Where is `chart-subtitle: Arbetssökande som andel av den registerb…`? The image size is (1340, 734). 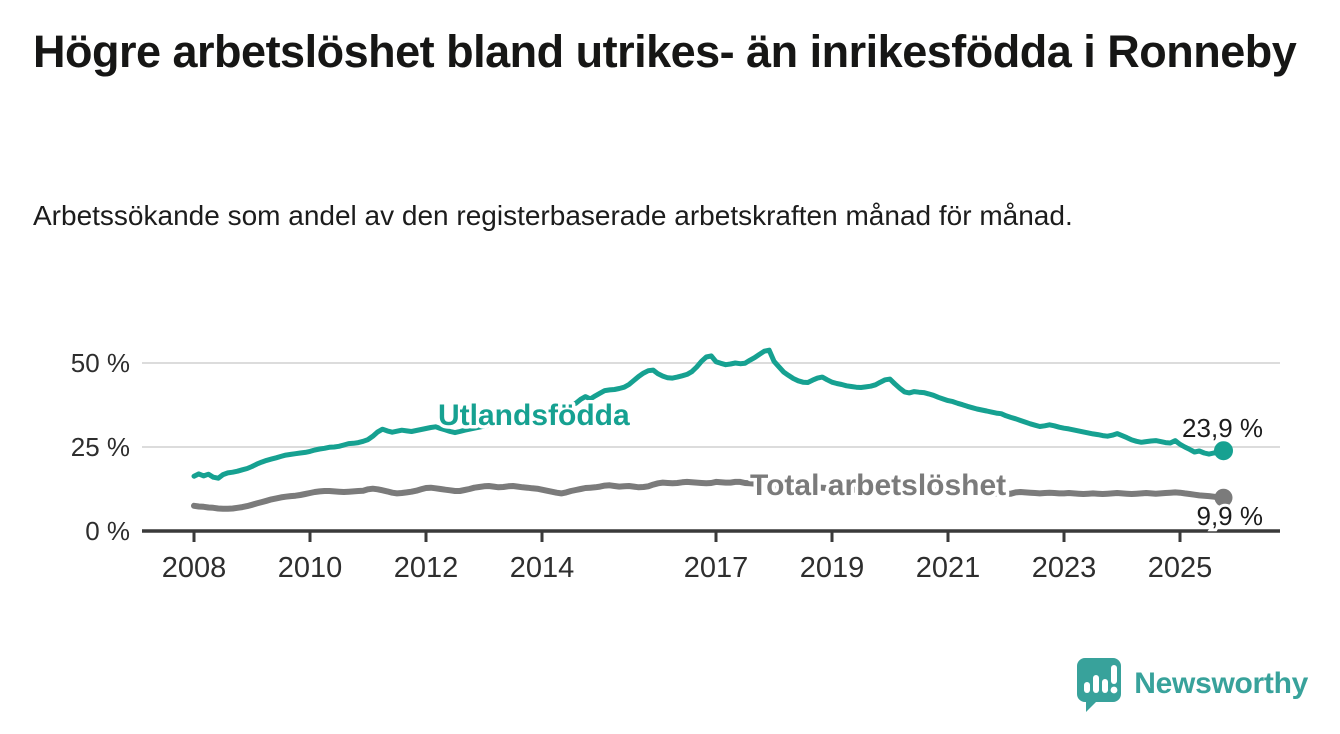 chart-subtitle: Arbetssökande som andel av den registerb… is located at coordinates (553, 215).